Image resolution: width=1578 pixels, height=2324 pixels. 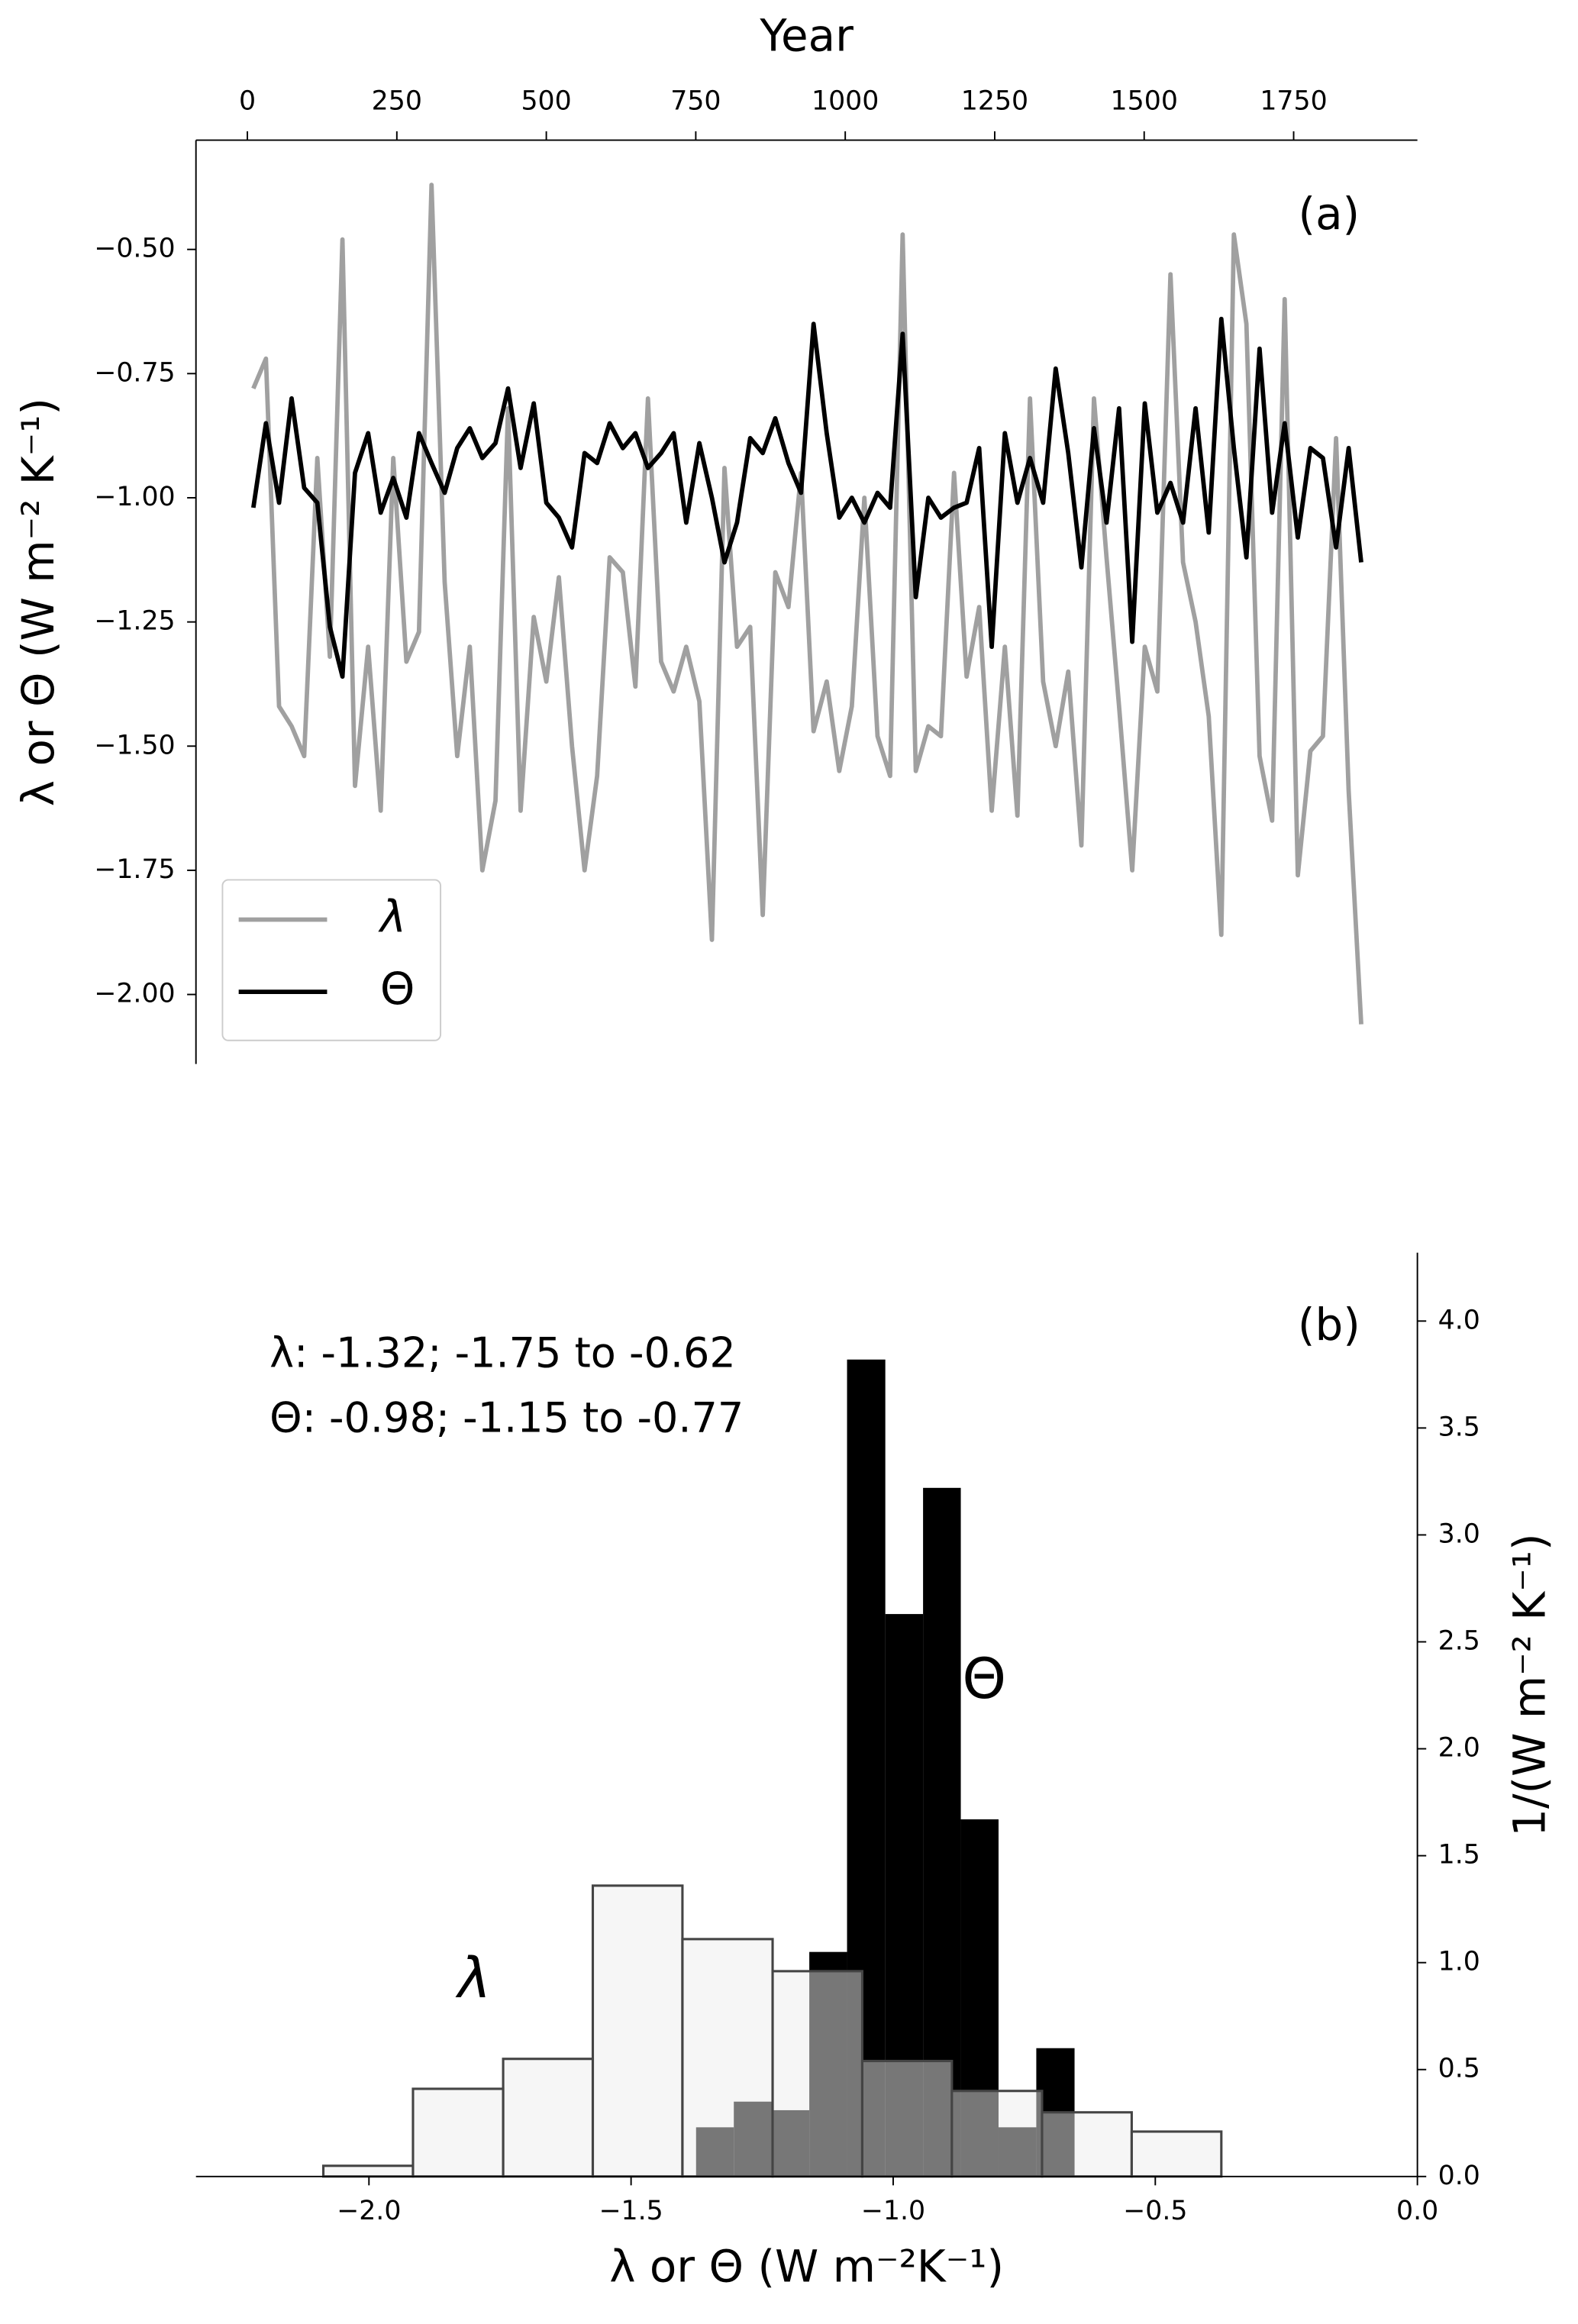 I want to click on y-tick-label: 3.5, so click(x=1459, y=1427).